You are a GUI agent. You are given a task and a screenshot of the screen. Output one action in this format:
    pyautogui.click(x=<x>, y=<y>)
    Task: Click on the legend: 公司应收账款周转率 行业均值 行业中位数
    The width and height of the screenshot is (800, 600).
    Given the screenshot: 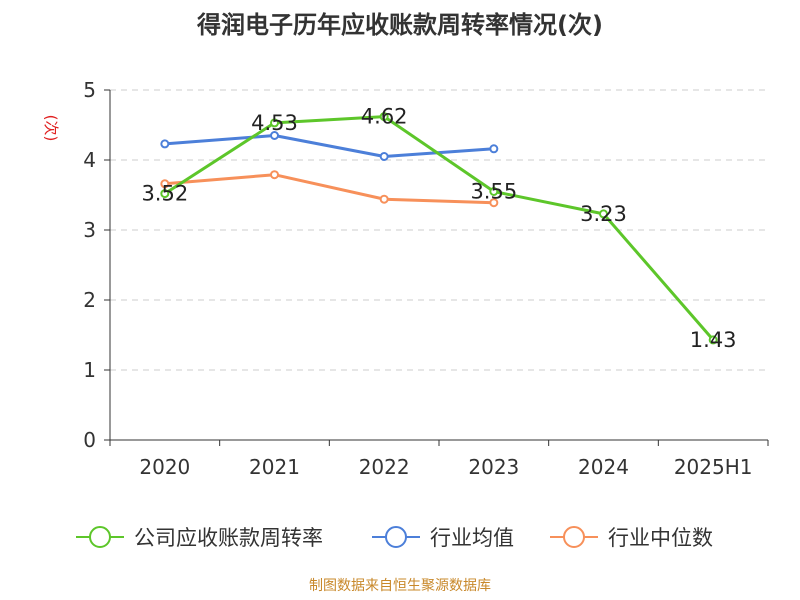 What is the action you would take?
    pyautogui.click(x=394, y=538)
    